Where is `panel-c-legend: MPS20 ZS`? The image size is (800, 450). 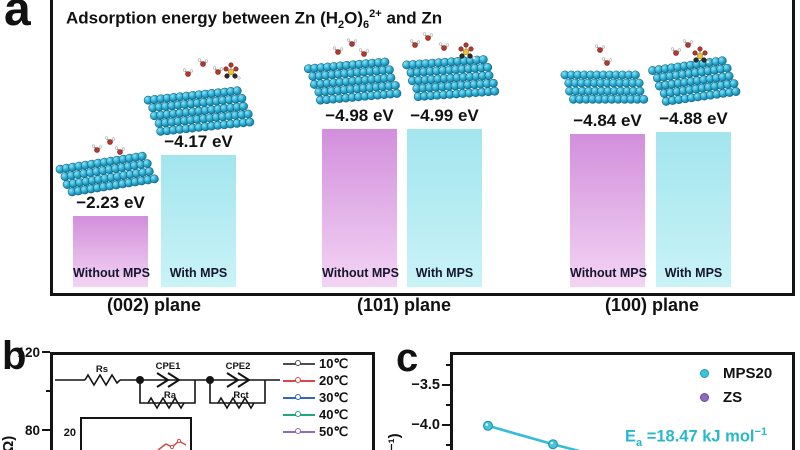 panel-c-legend: MPS20 ZS is located at coordinates (736, 385).